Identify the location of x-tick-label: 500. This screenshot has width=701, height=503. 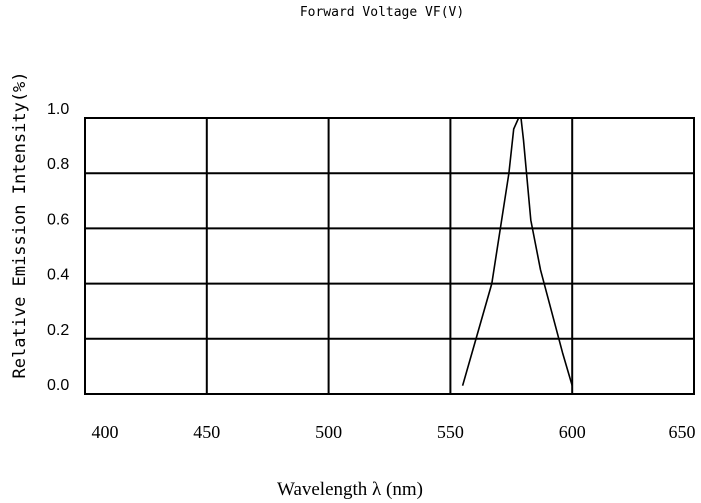
(328, 432).